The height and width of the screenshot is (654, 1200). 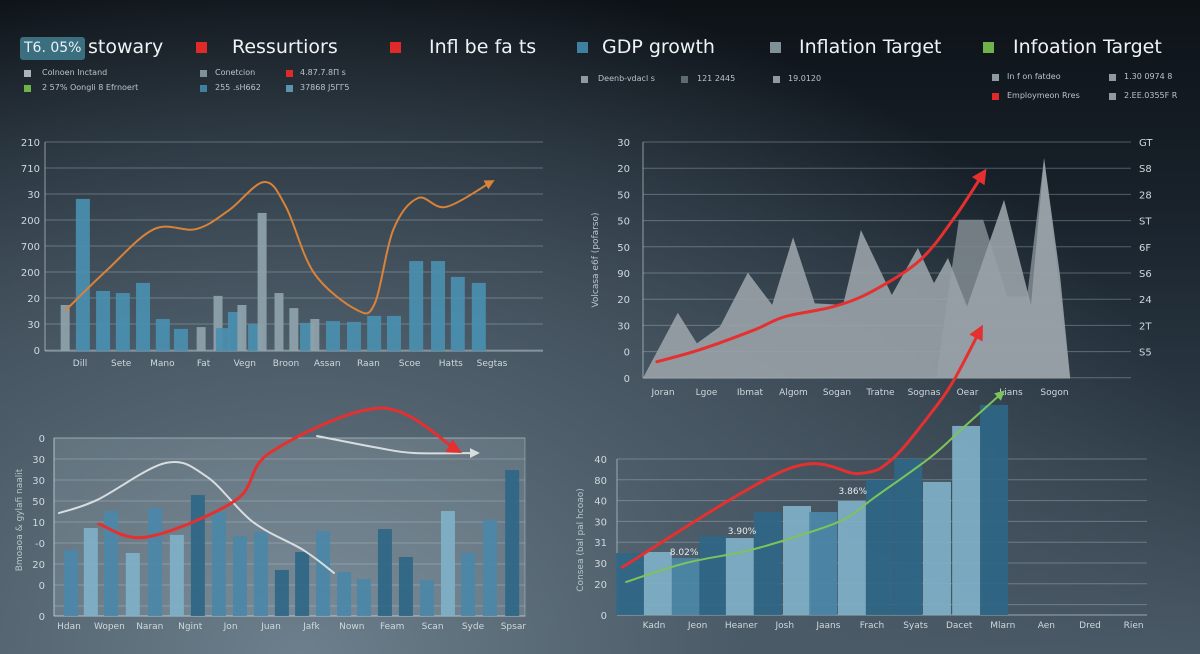 What do you see at coordinates (581, 539) in the screenshot?
I see `y-axis-title: Consea (bal pal hcoao)` at bounding box center [581, 539].